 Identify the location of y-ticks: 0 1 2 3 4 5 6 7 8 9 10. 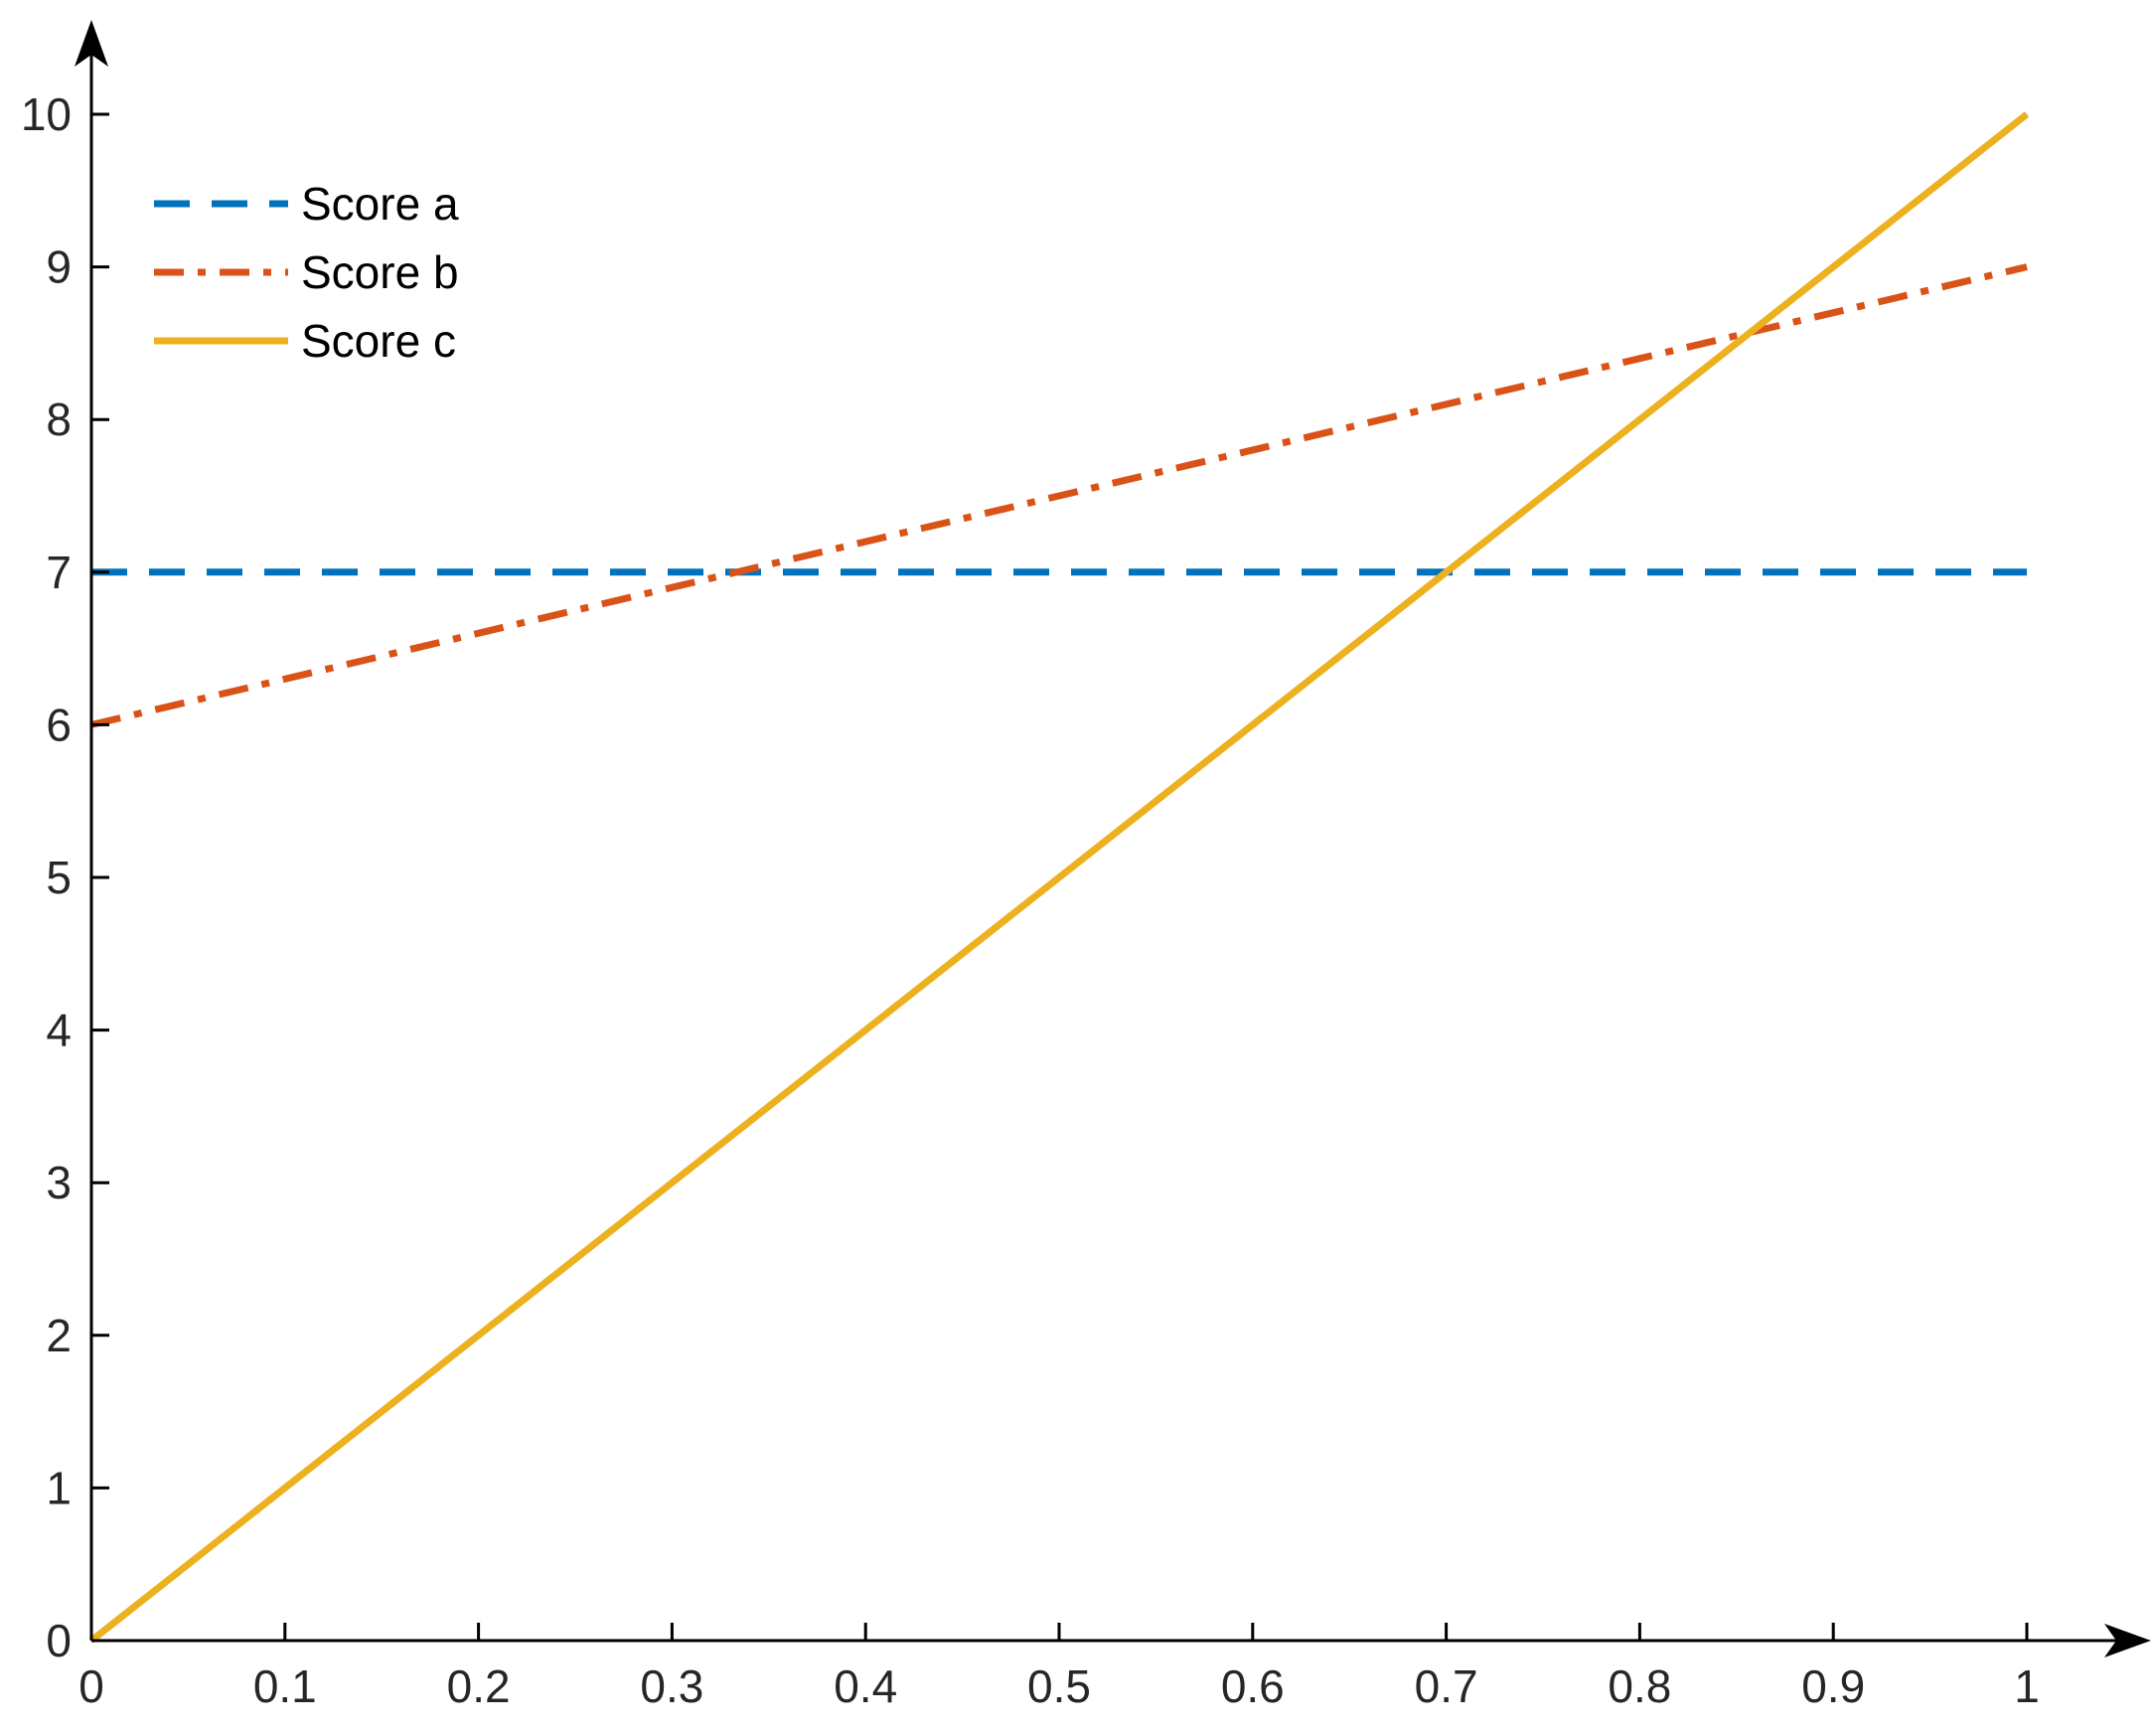
(65, 877).